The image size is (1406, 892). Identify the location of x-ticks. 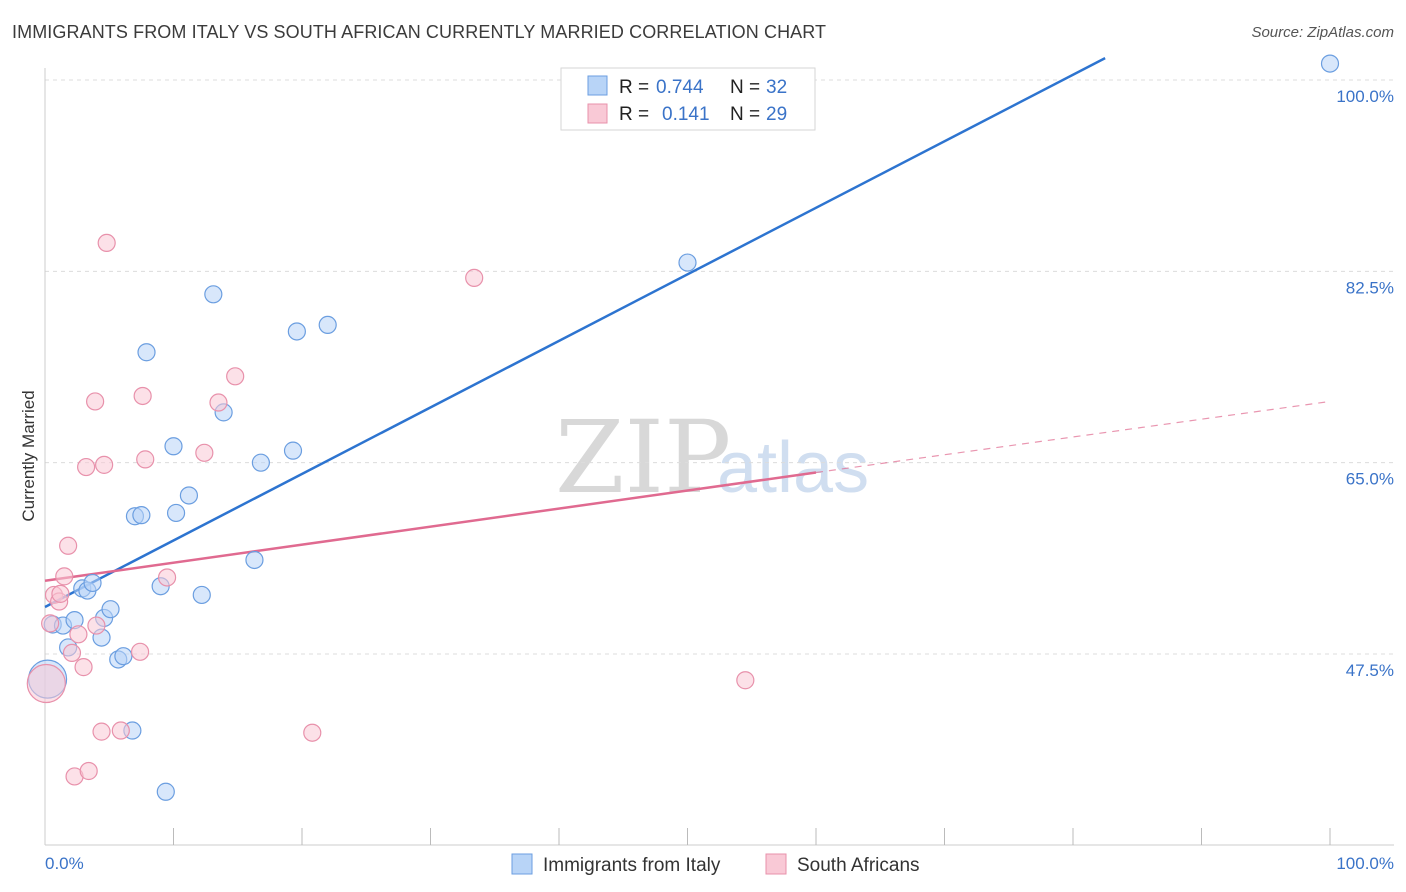
(752, 836).